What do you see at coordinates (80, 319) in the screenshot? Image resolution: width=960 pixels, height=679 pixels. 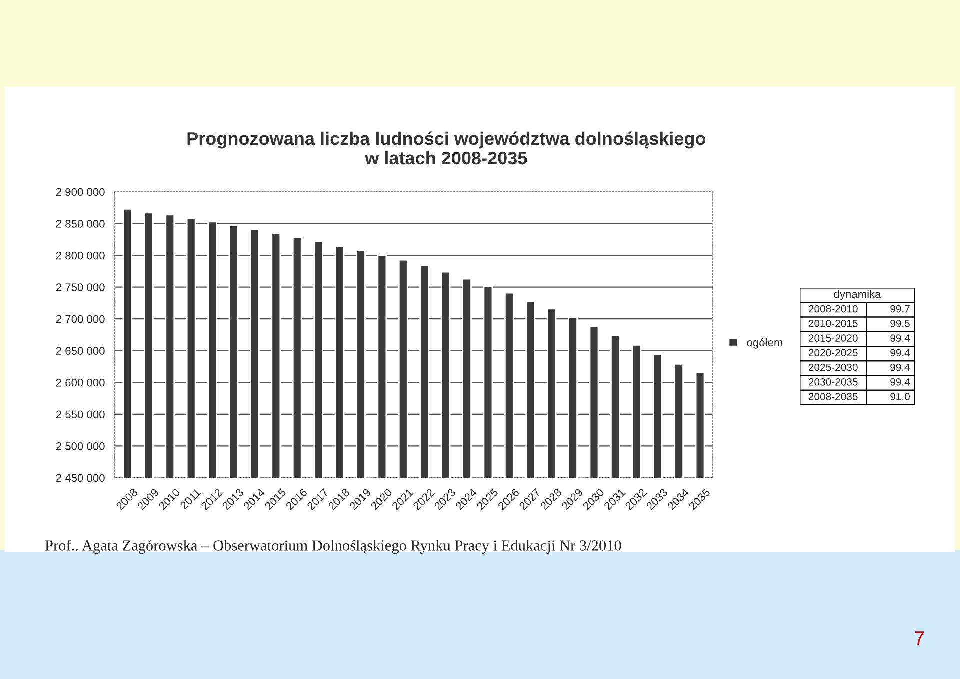 I see `y-tick-label: 2 700 000` at bounding box center [80, 319].